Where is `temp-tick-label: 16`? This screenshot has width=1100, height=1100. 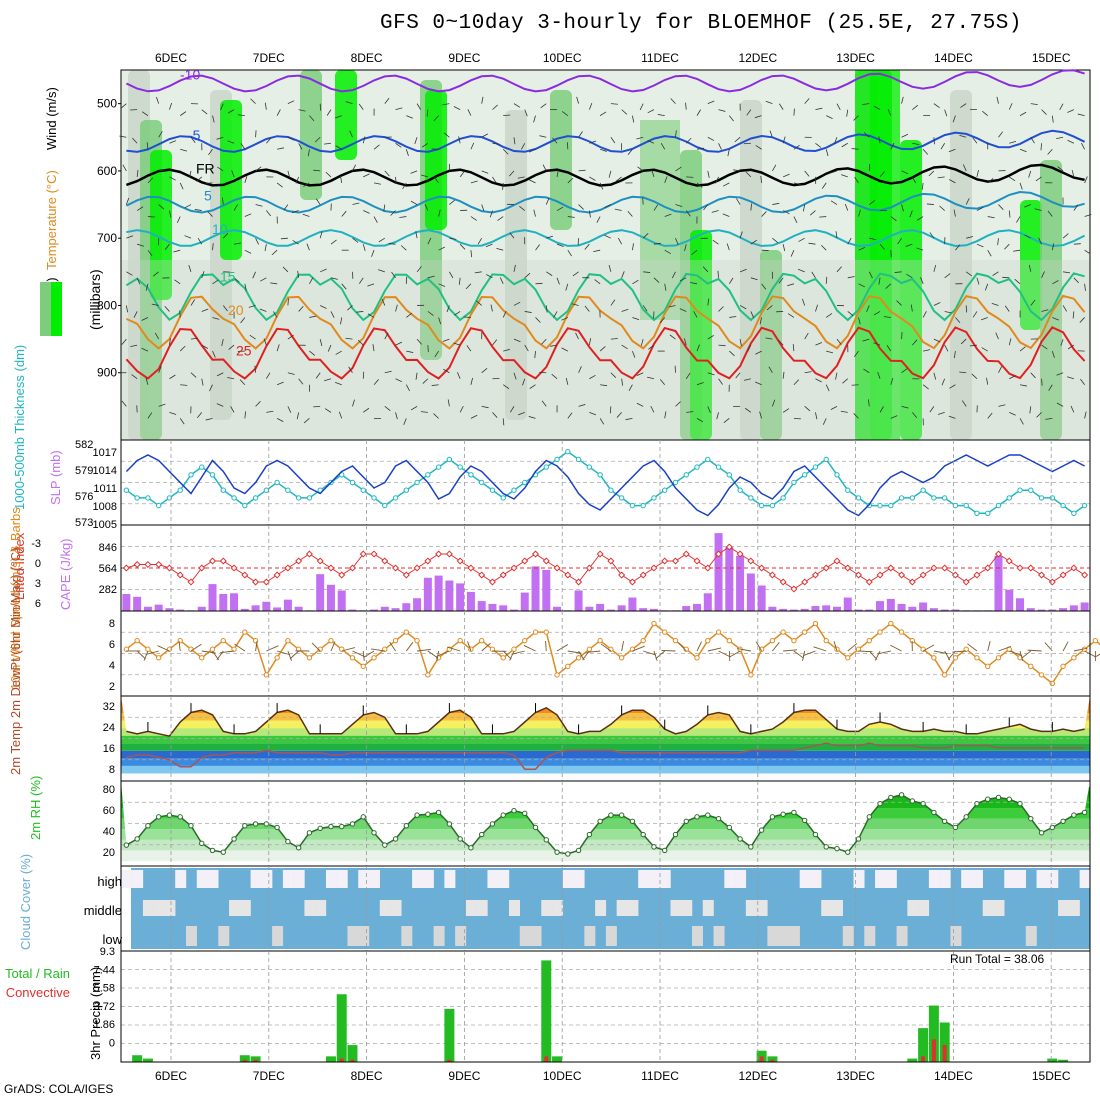 temp-tick-label: 16 is located at coordinates (109, 749).